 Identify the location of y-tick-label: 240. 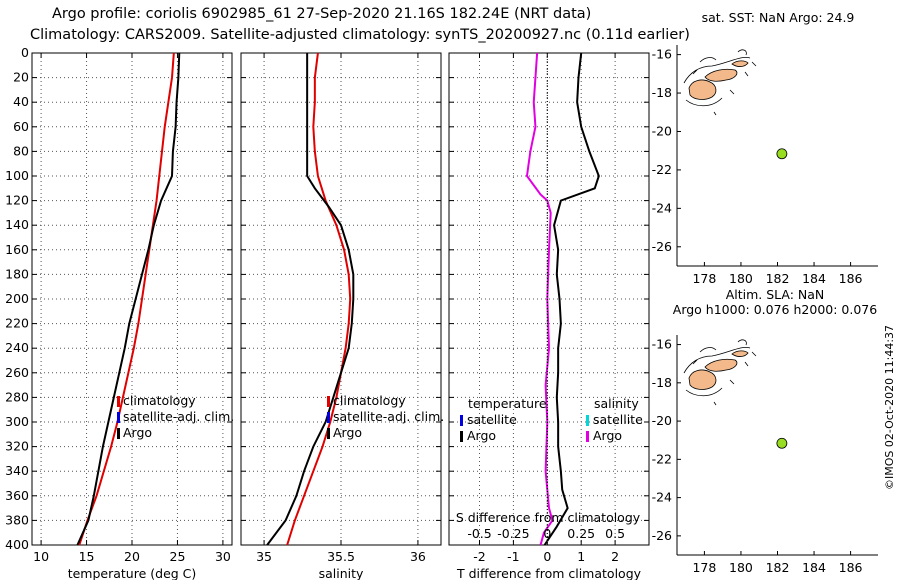
(17, 347).